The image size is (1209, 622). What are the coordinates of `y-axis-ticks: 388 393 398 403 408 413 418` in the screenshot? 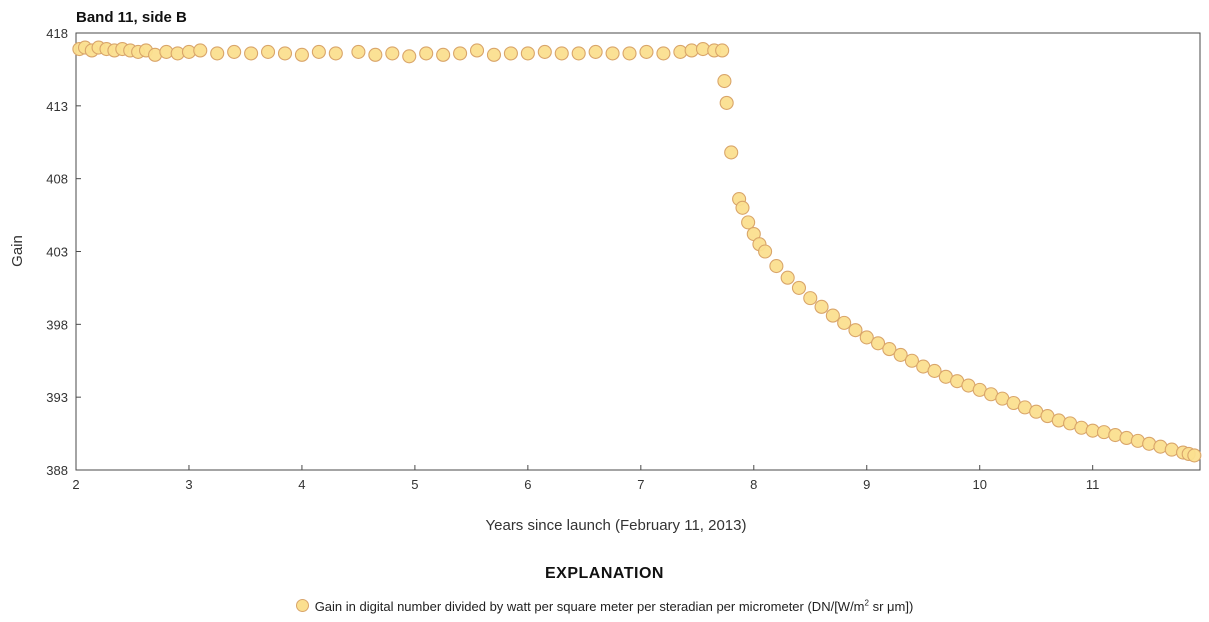 It's located at (63, 252).